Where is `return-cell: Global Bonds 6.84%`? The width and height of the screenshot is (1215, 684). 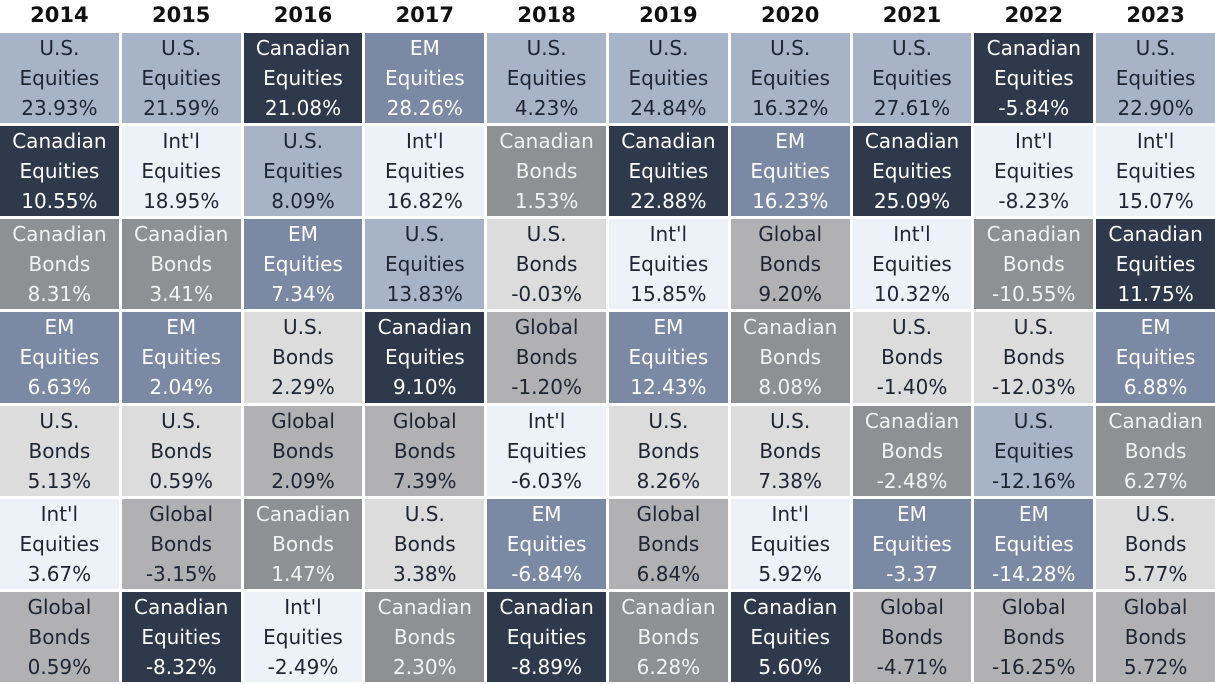
return-cell: Global Bonds 6.84% is located at coordinates (668, 543).